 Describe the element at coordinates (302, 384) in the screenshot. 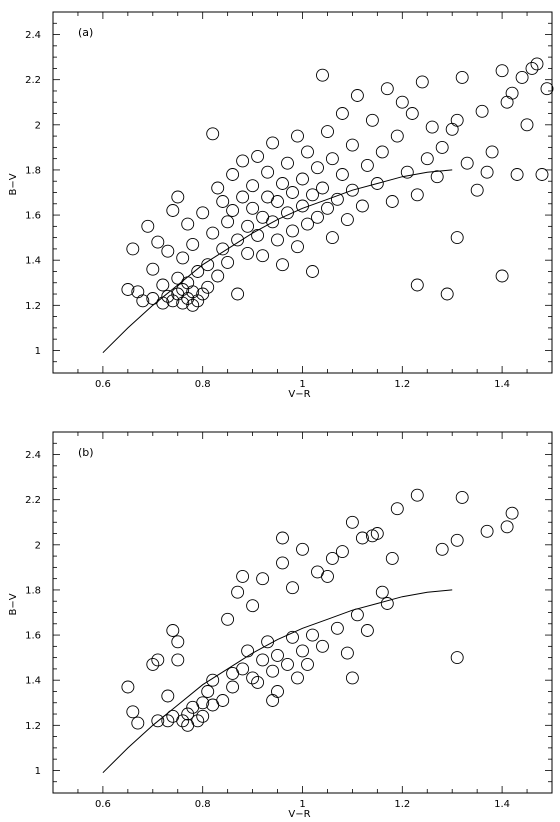

I see `panel-a-x-tick-label: 1` at that location.